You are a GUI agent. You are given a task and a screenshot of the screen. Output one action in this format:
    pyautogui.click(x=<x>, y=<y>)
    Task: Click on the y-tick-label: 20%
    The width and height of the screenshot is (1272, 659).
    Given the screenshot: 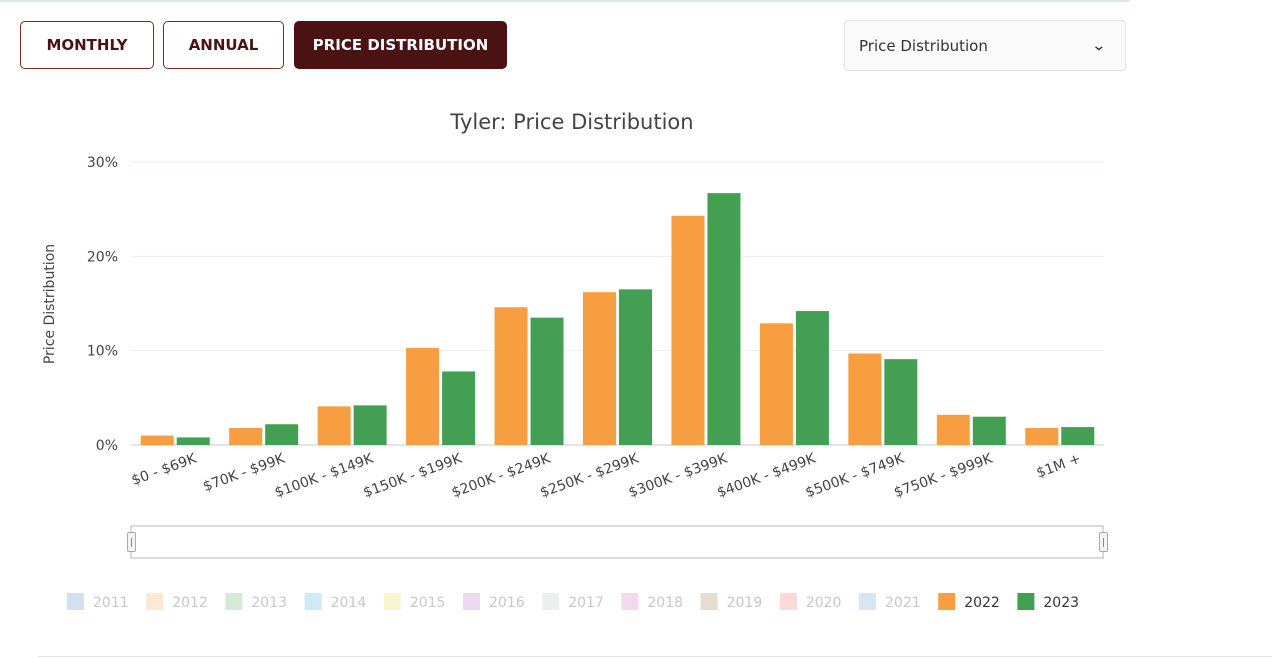 What is the action you would take?
    pyautogui.click(x=102, y=257)
    